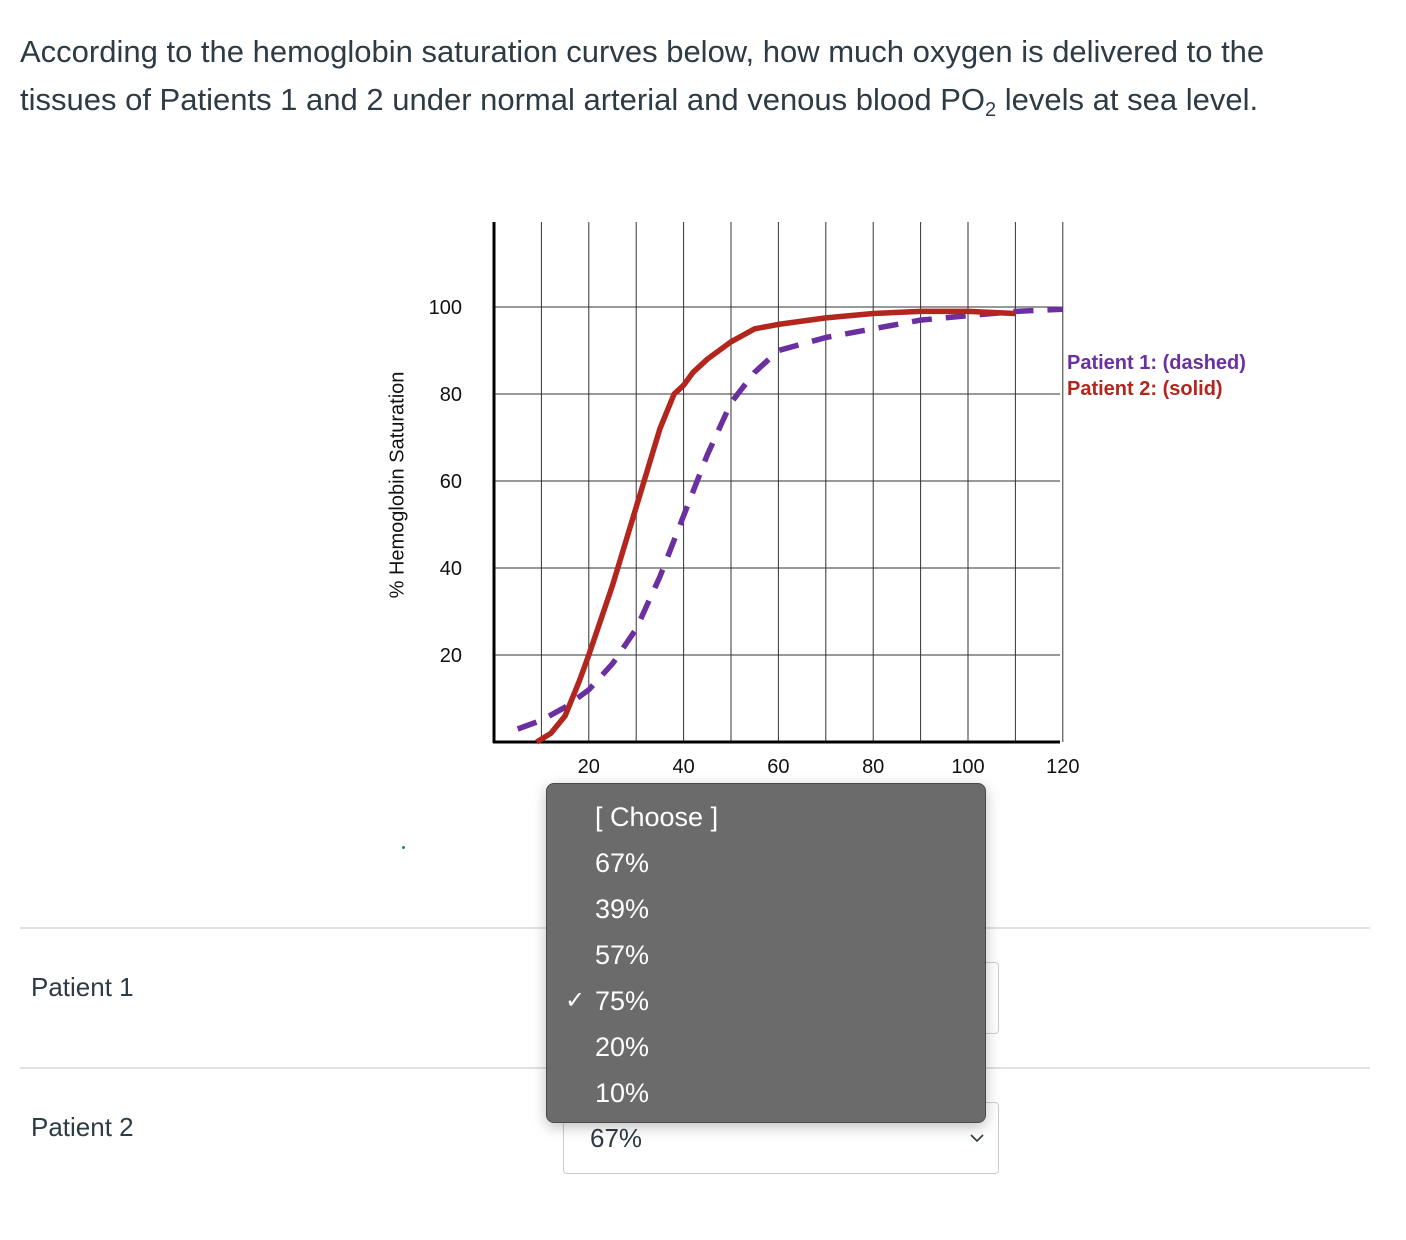  I want to click on y-tick-label: 80, so click(451, 395).